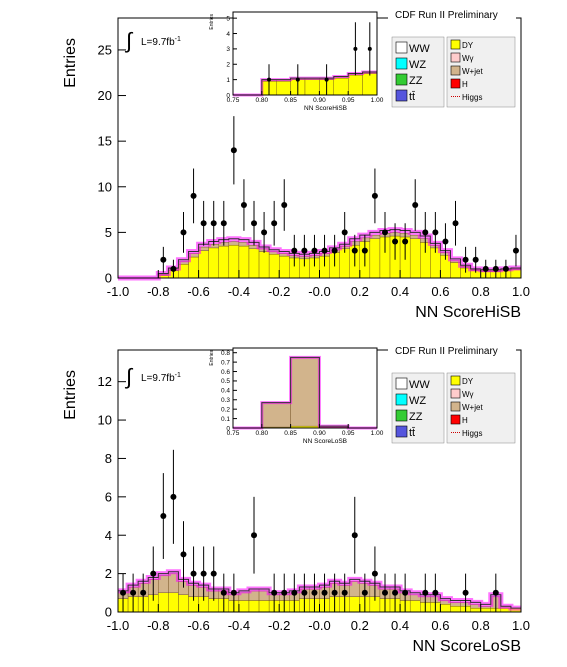 The width and height of the screenshot is (567, 667). I want to click on y-axis-title: Entries, so click(212, 22).